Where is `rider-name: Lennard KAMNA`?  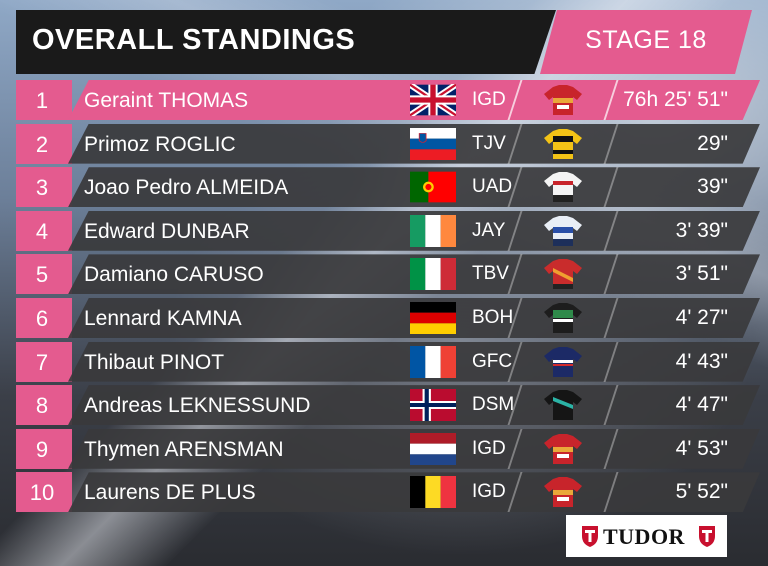
rider-name: Lennard KAMNA is located at coordinates (163, 318).